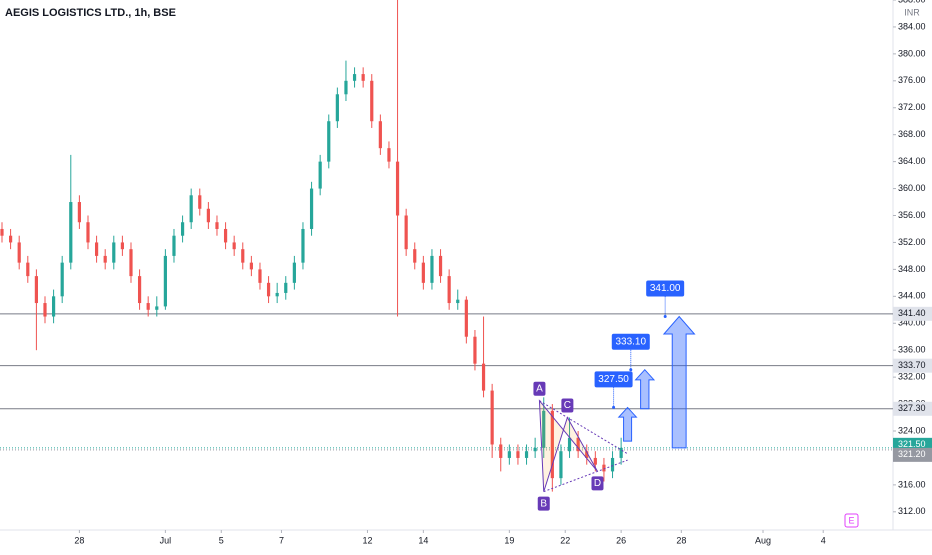 This screenshot has width=932, height=555. Describe the element at coordinates (509, 540) in the screenshot. I see `x-tick-label: 19` at that location.